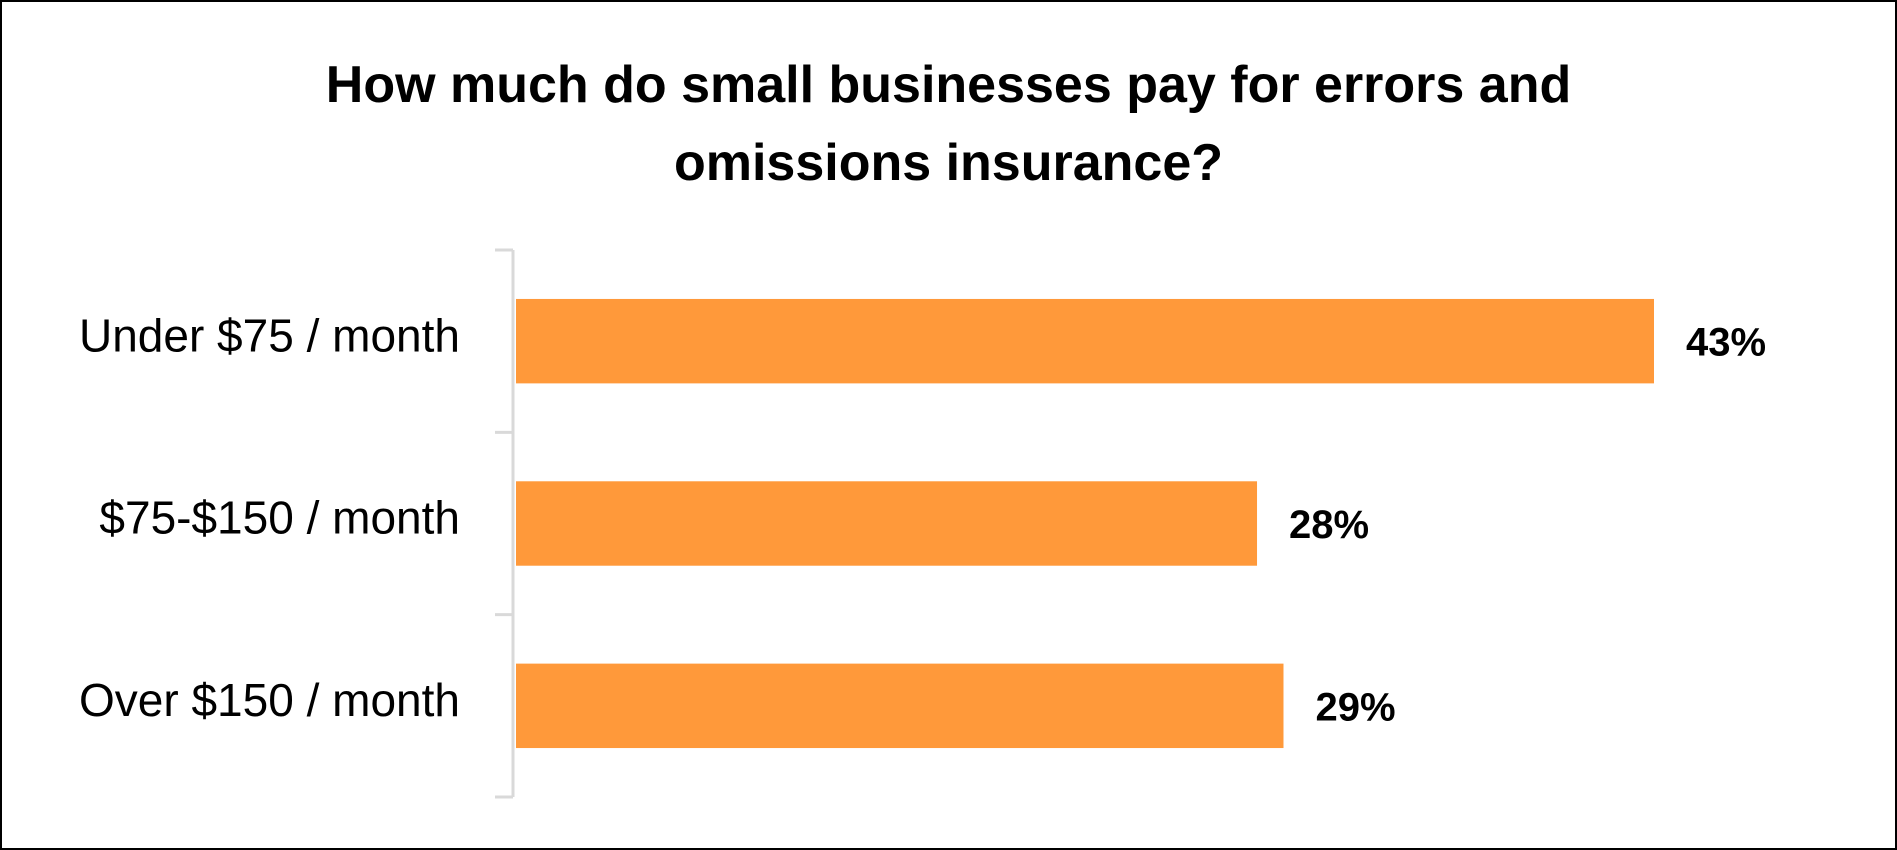  I want to click on category-label: Over $150 / month, so click(269, 700).